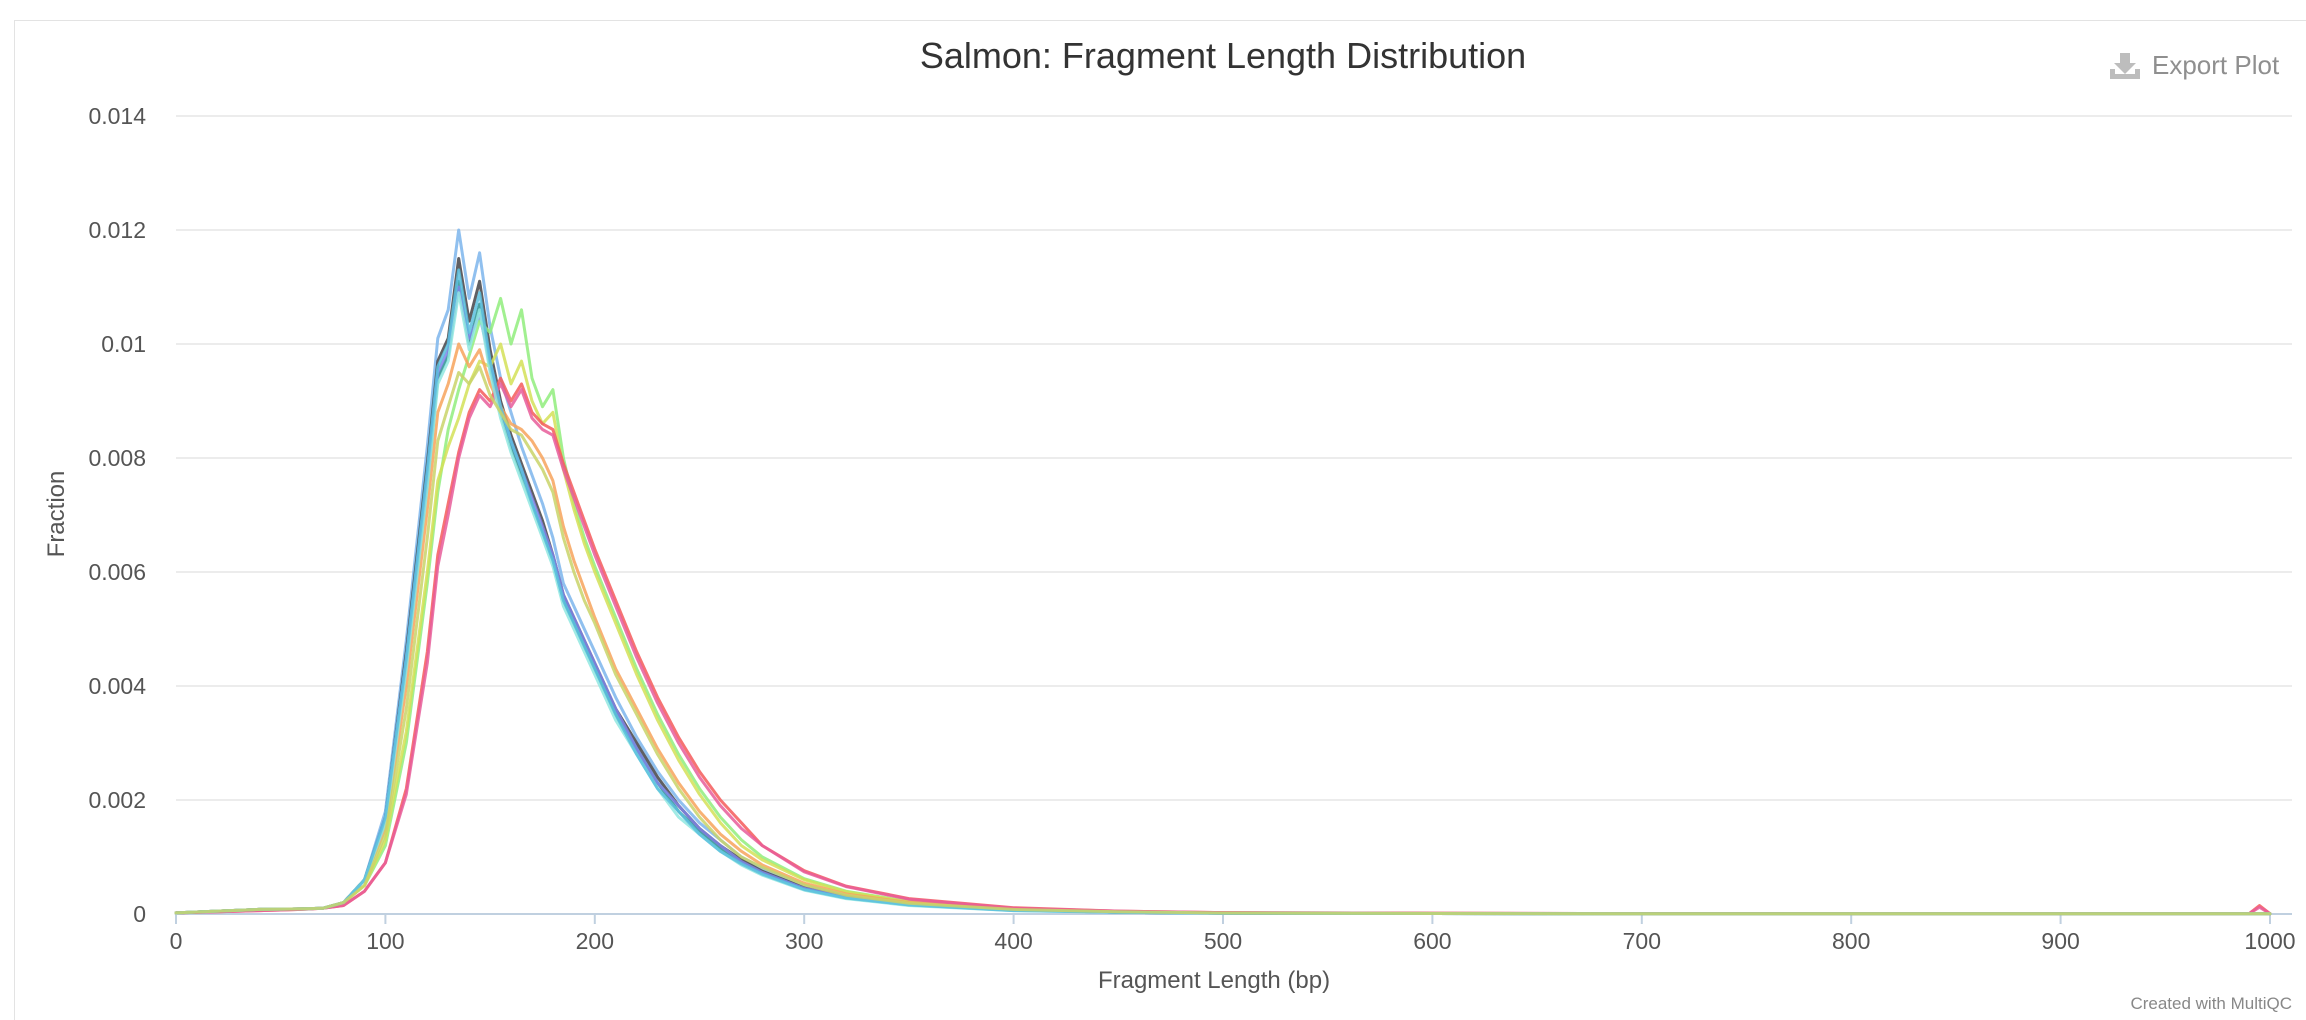  I want to click on x-tick-label: 100, so click(385, 941).